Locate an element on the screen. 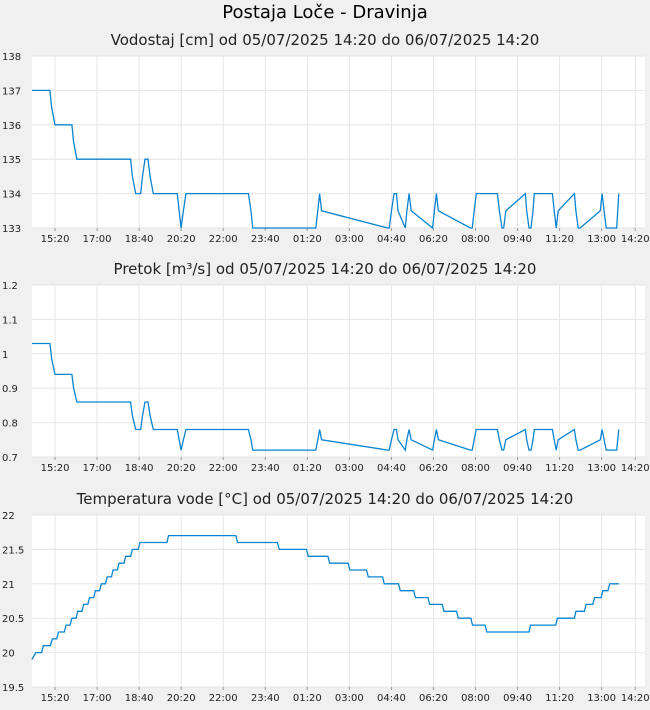  y-tick-label: 21.5 is located at coordinates (13, 550).